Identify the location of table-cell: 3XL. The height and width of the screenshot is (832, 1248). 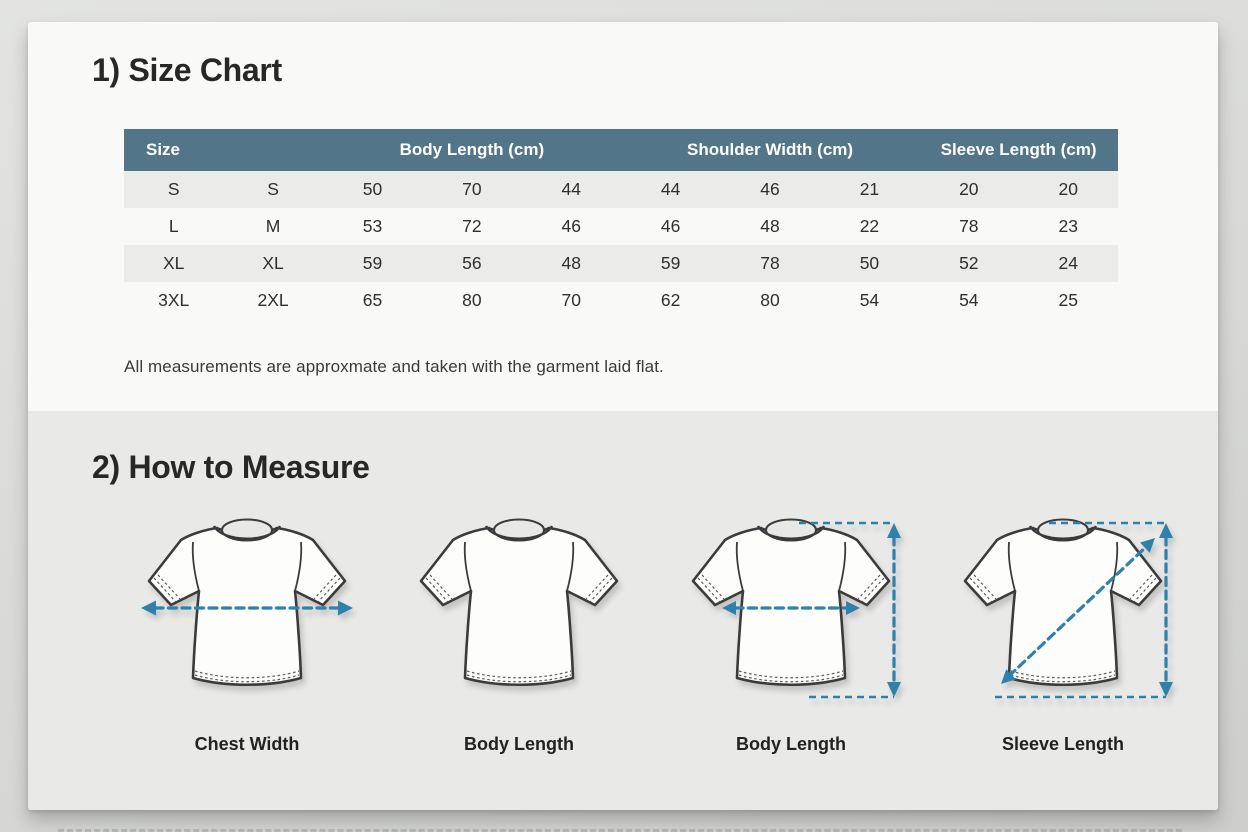
(174, 299).